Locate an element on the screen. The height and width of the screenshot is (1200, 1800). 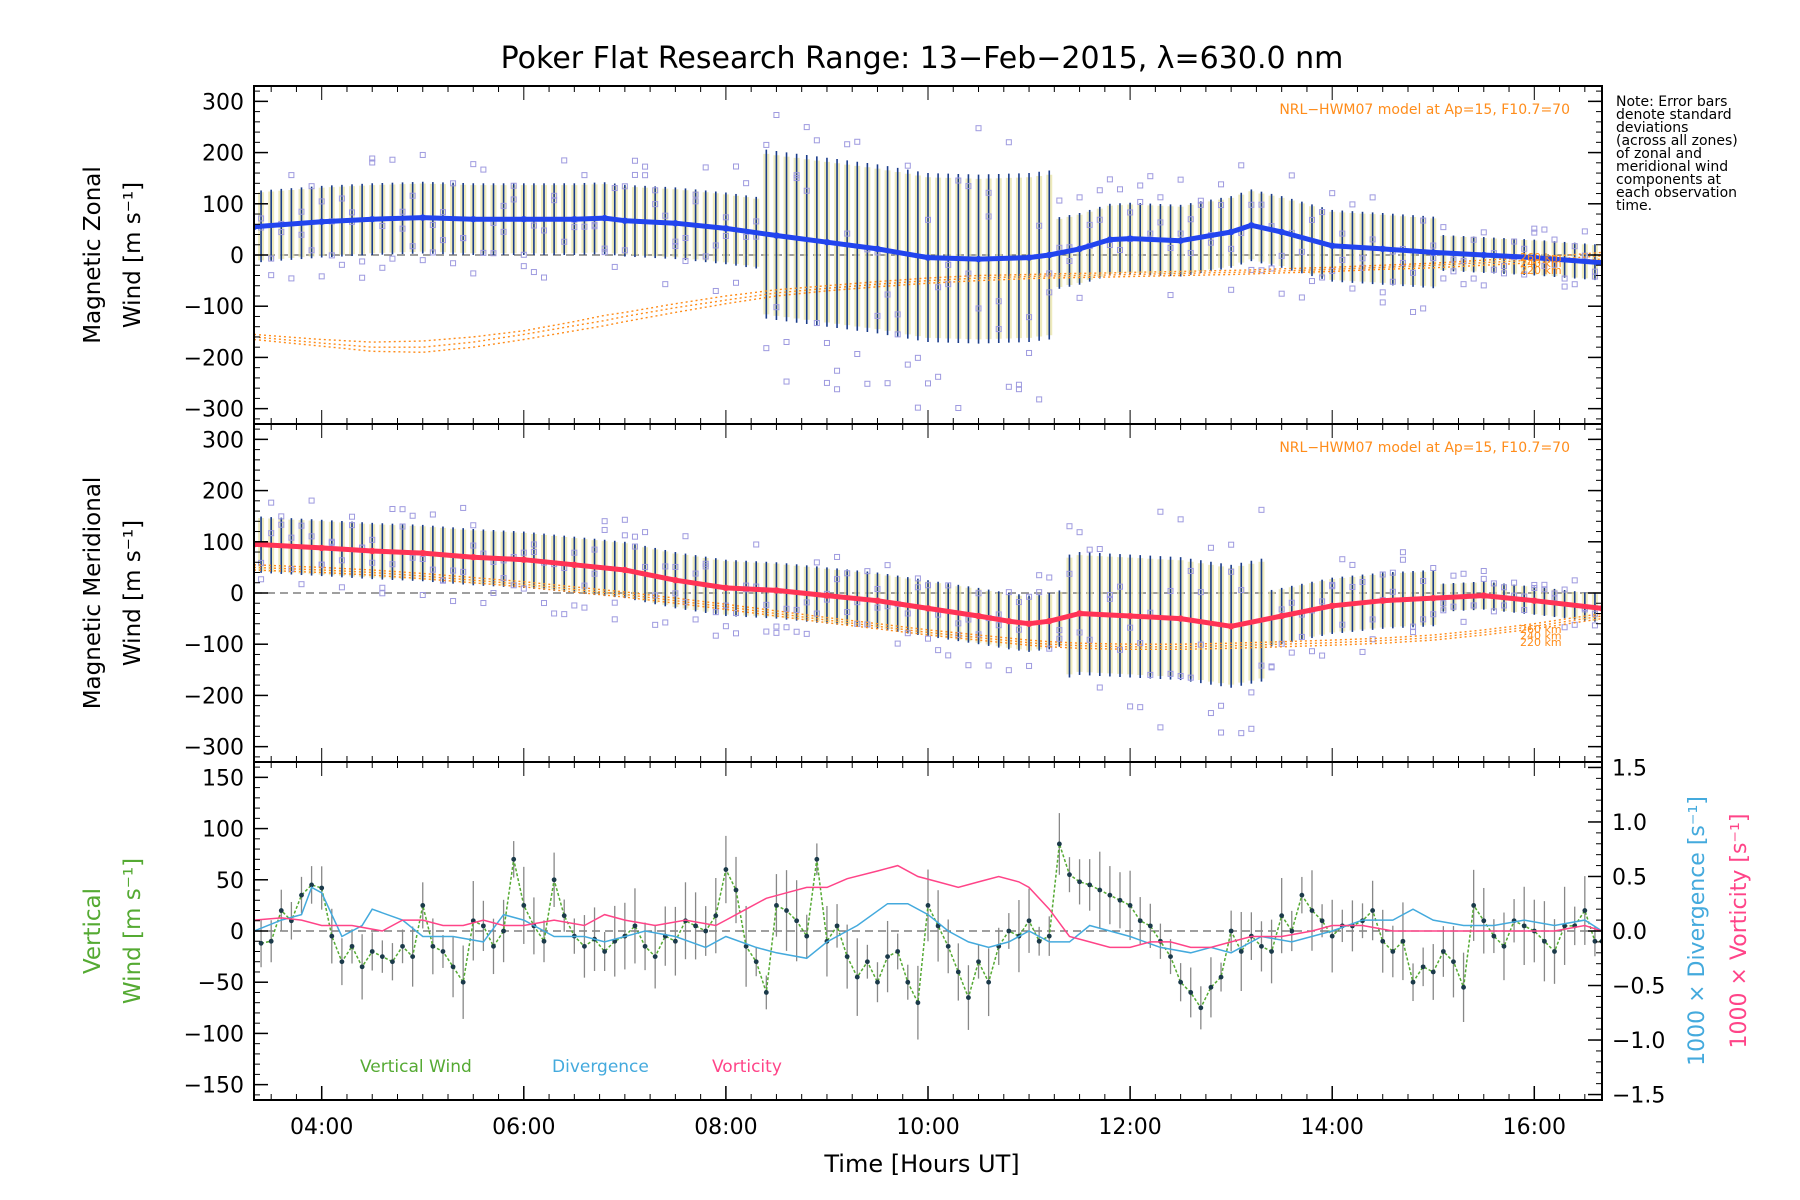
right-tick-label: −0.5 is located at coordinates (1638, 987).